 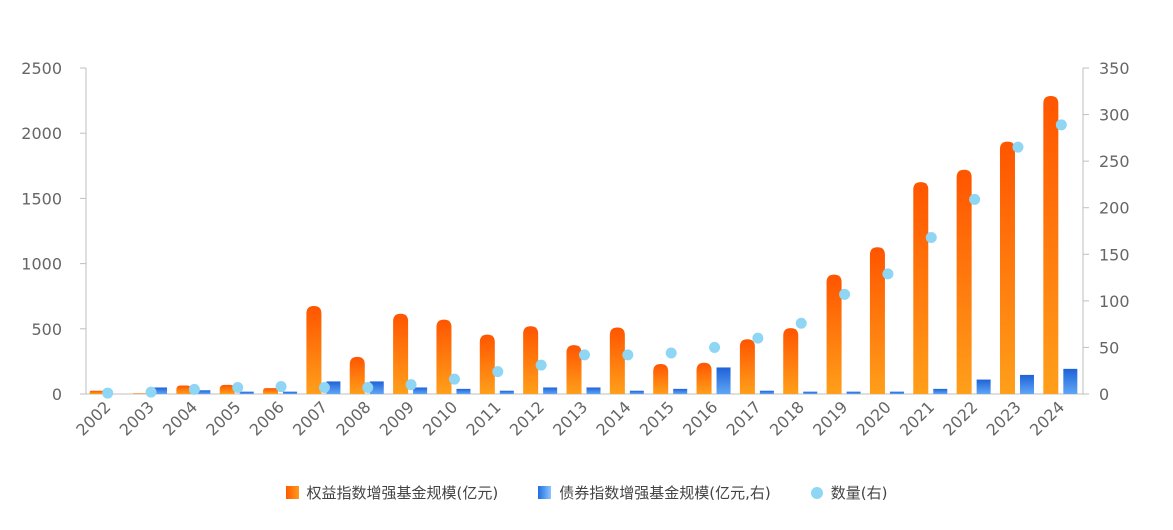 I want to click on x-tick-label: 2024, so click(x=1047, y=418).